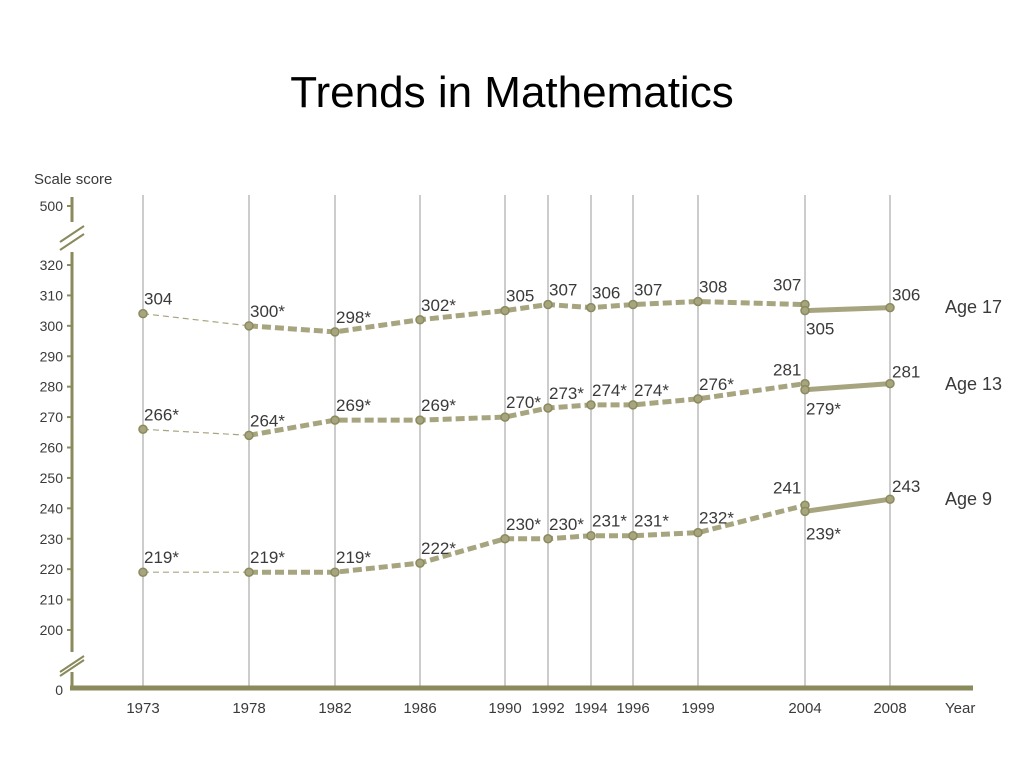 This screenshot has width=1024, height=768. I want to click on data-label-revised-age-13: 281, so click(906, 372).